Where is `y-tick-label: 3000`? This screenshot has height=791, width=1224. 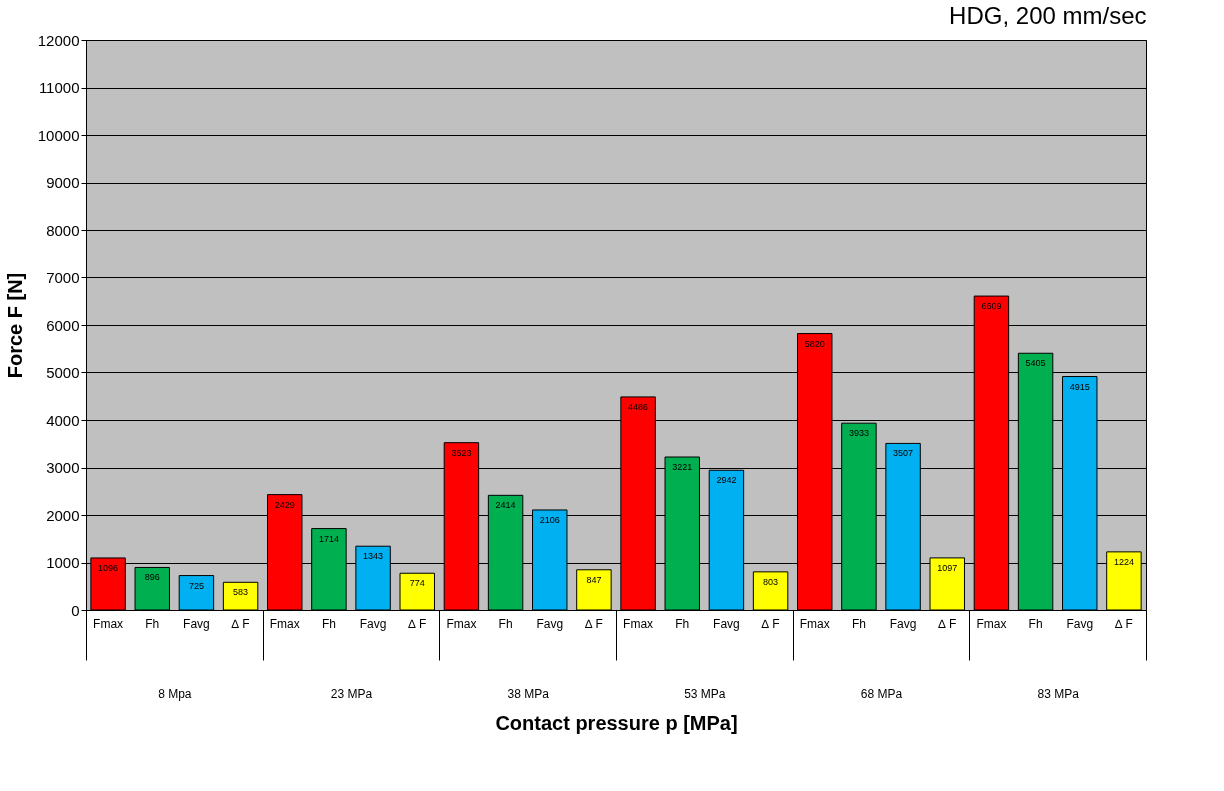
y-tick-label: 3000 is located at coordinates (63, 467).